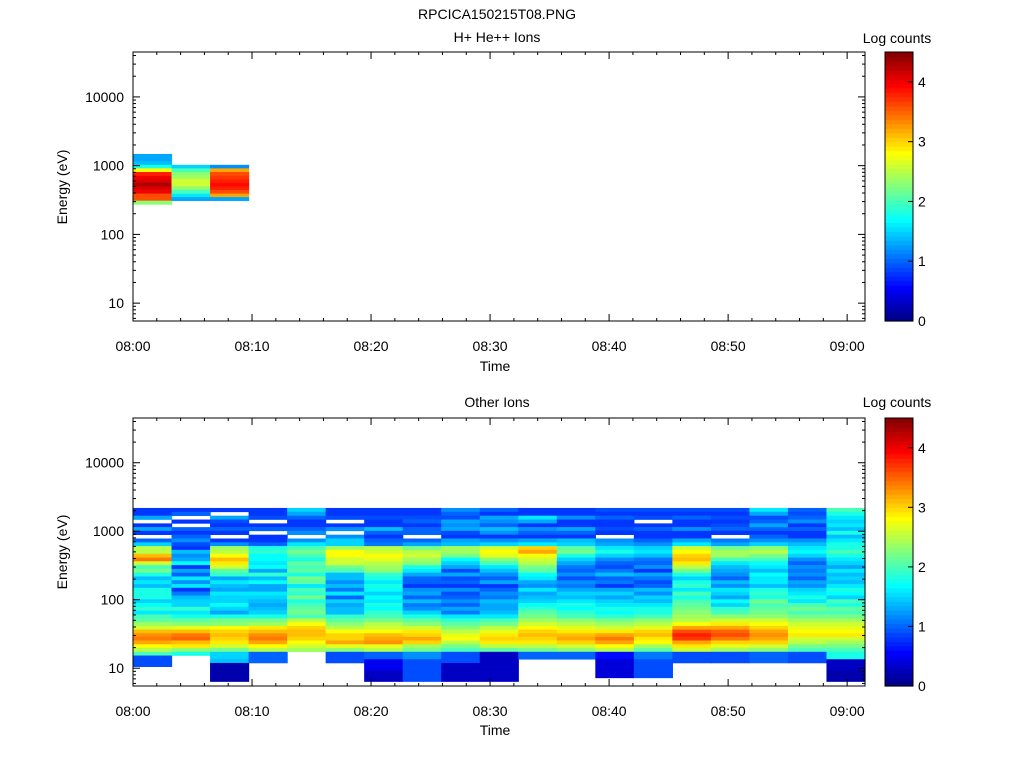 This screenshot has width=1024, height=768. I want to click on x-tick-label: 08:40, so click(609, 711).